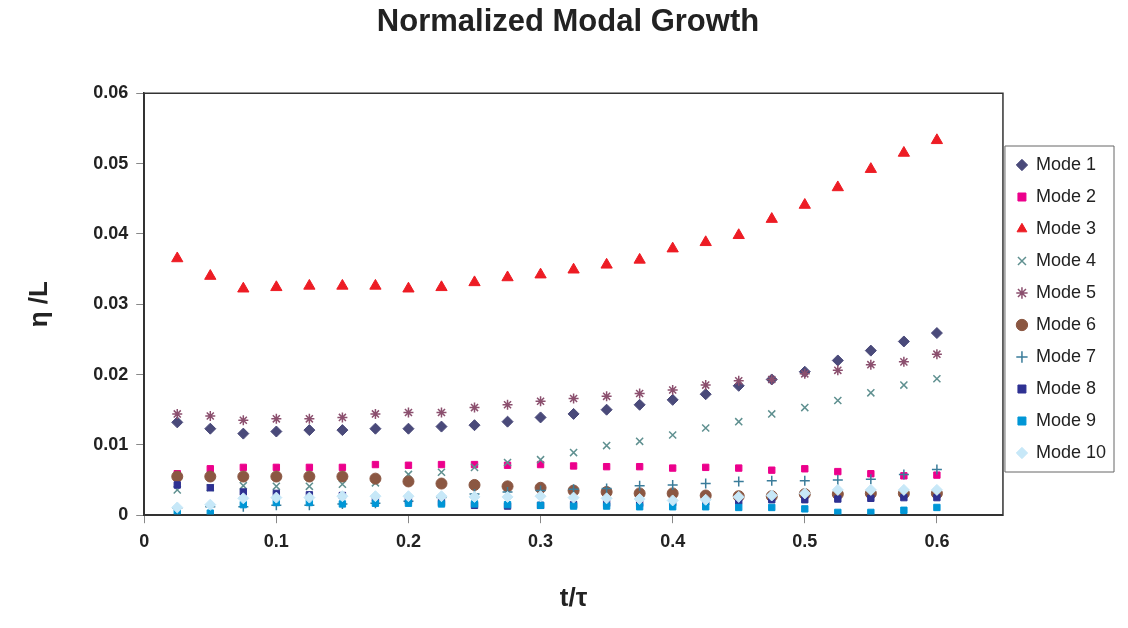 The width and height of the screenshot is (1128, 628). I want to click on y-tick-label: 0.06, so click(111, 92).